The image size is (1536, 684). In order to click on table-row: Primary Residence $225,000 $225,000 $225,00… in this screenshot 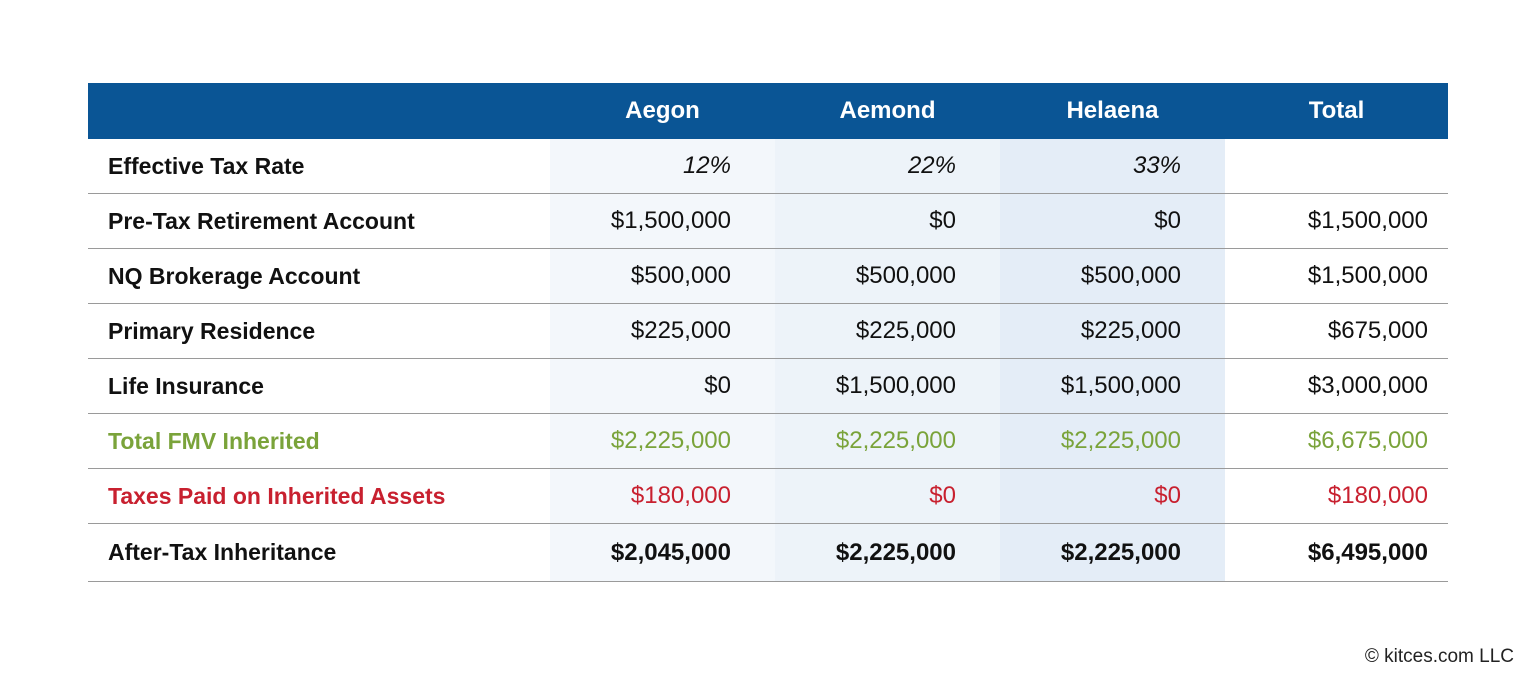, I will do `click(768, 331)`.